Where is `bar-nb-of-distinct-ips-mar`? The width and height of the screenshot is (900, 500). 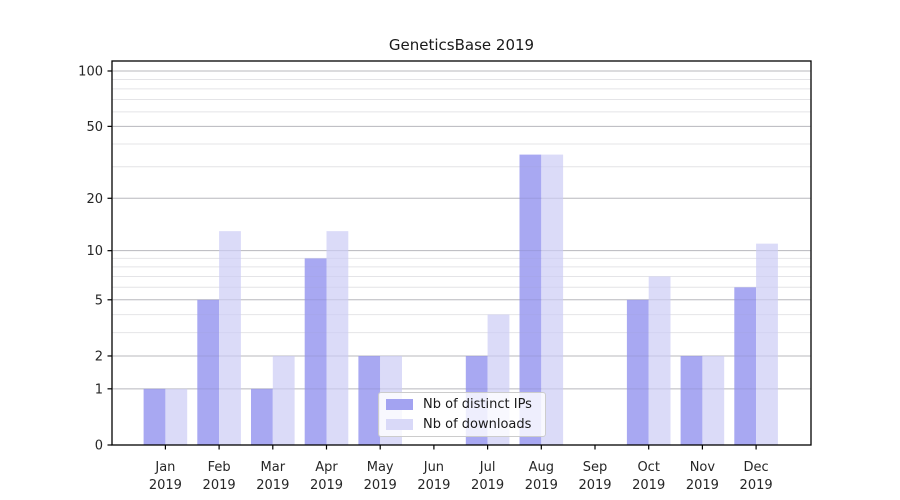 bar-nb-of-distinct-ips-mar is located at coordinates (262, 416).